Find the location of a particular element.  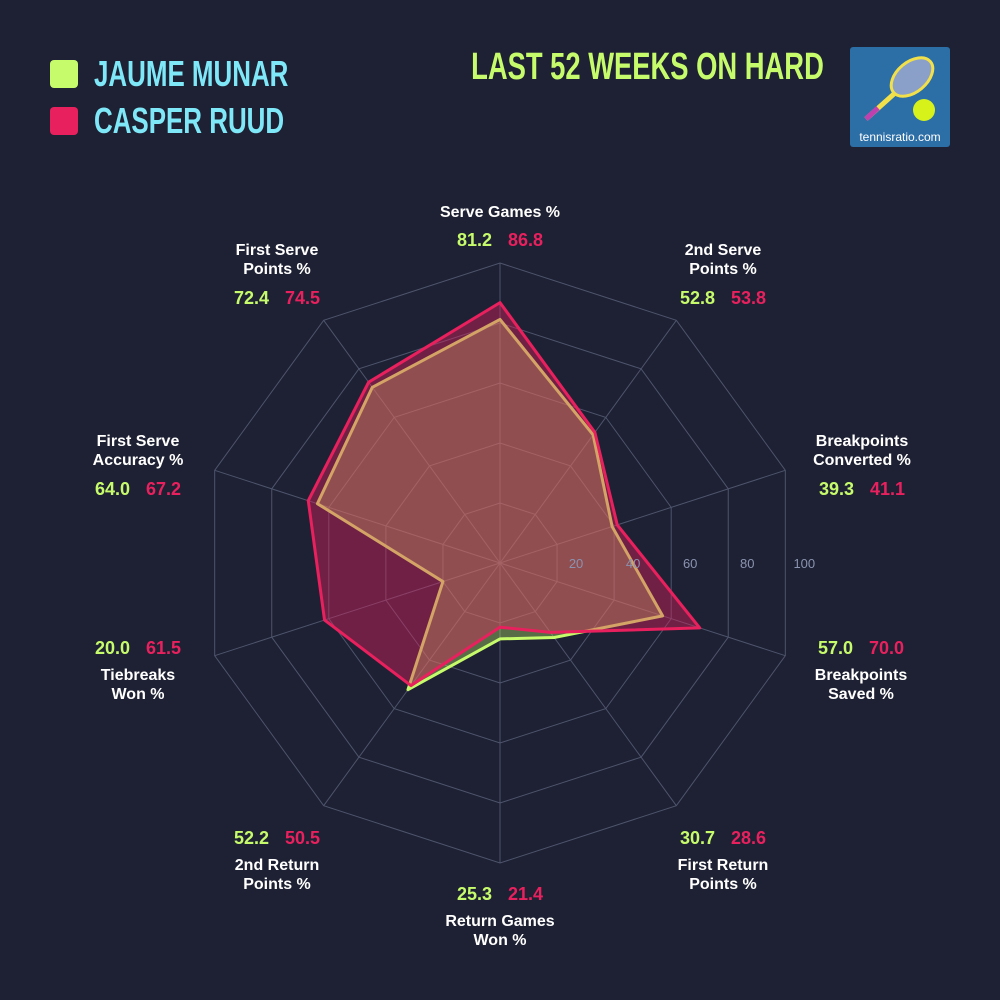

axis-label: Breakpoints Converted % is located at coordinates (862, 451).